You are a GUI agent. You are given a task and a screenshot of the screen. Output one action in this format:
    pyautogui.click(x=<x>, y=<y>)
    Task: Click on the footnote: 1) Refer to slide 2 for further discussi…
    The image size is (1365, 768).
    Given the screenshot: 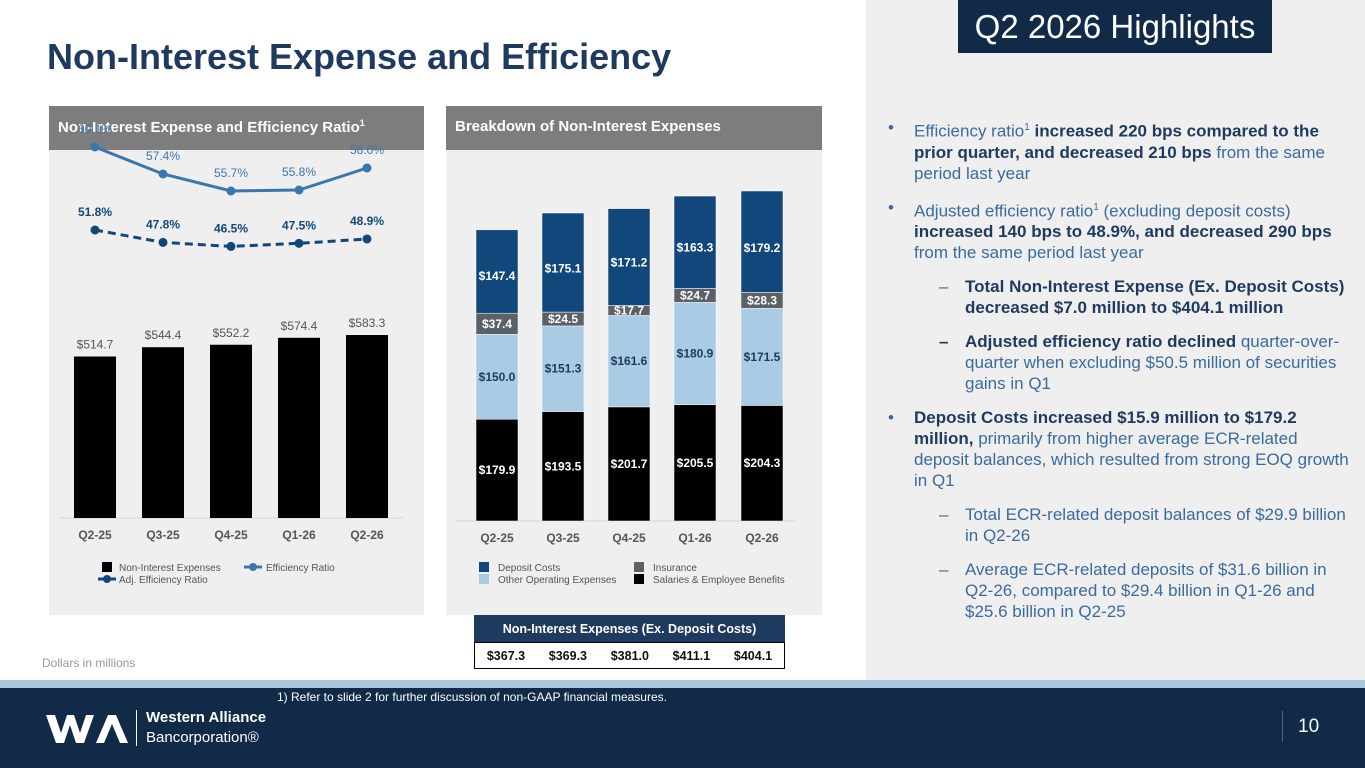 What is the action you would take?
    pyautogui.click(x=472, y=697)
    